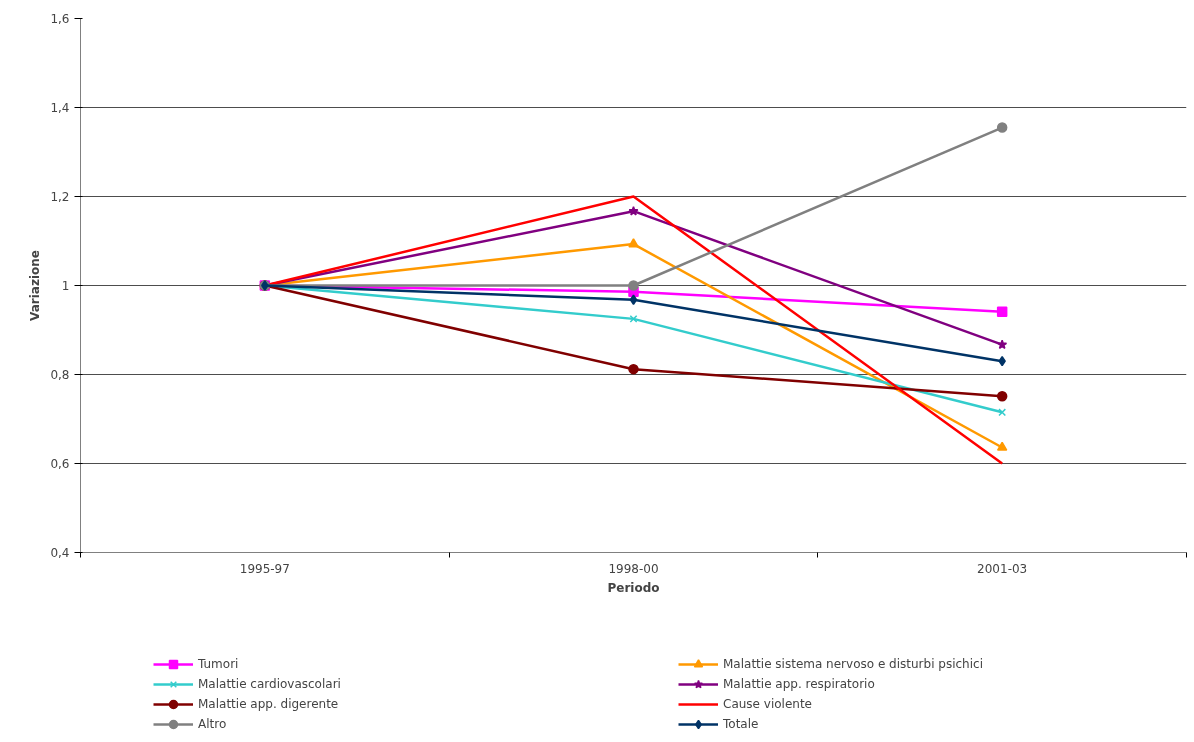 This screenshot has width=1194, height=742. What do you see at coordinates (35, 285) in the screenshot?
I see `y-axis-title: Variazione` at bounding box center [35, 285].